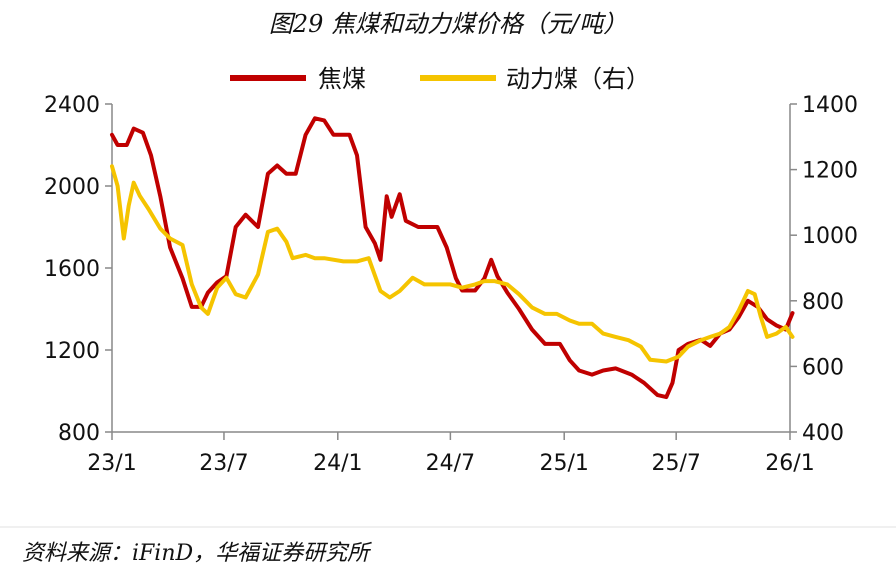  Describe the element at coordinates (197, 553) in the screenshot. I see `source-note: 资料来源：iFinD，华福证券研究所` at that location.